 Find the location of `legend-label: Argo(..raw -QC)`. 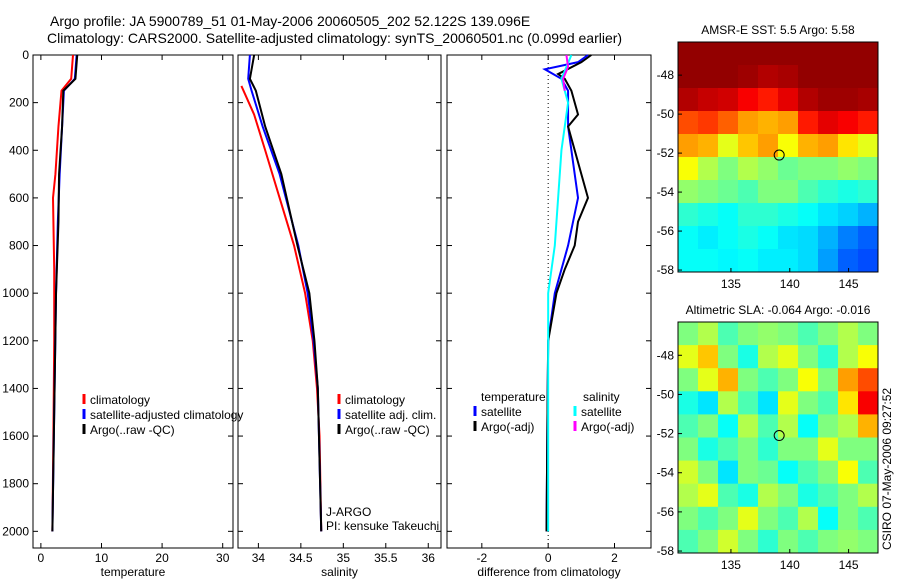

legend-label: Argo(..raw -QC) is located at coordinates (387, 430).